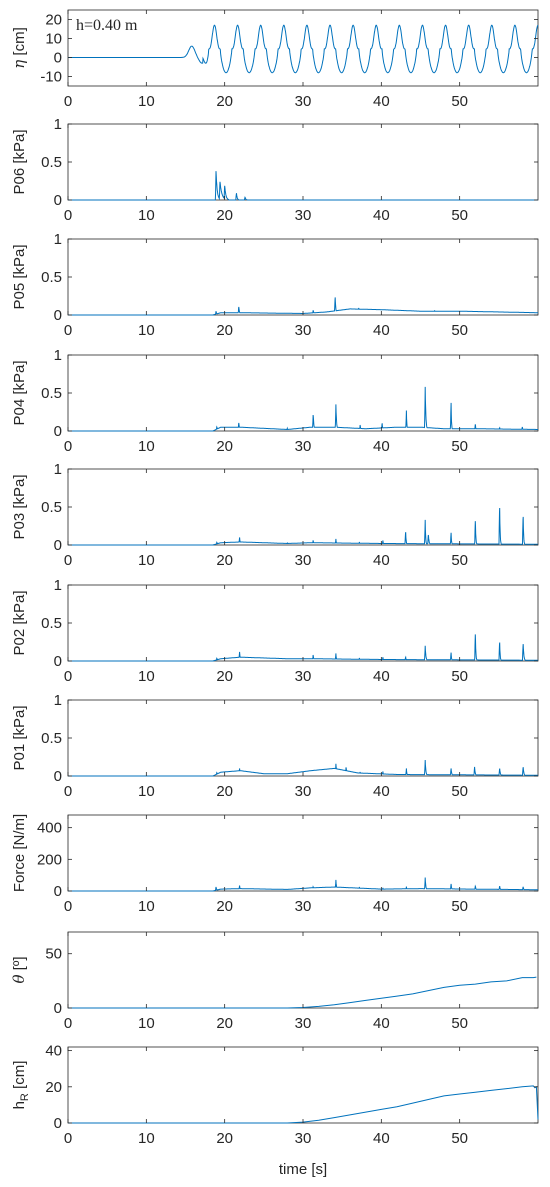 This screenshot has width=550, height=1187. Describe the element at coordinates (275, 515) in the screenshot. I see `panel-5: 0 10 20 30 40 50 0 0.5 1 P03 [kPa]` at that location.